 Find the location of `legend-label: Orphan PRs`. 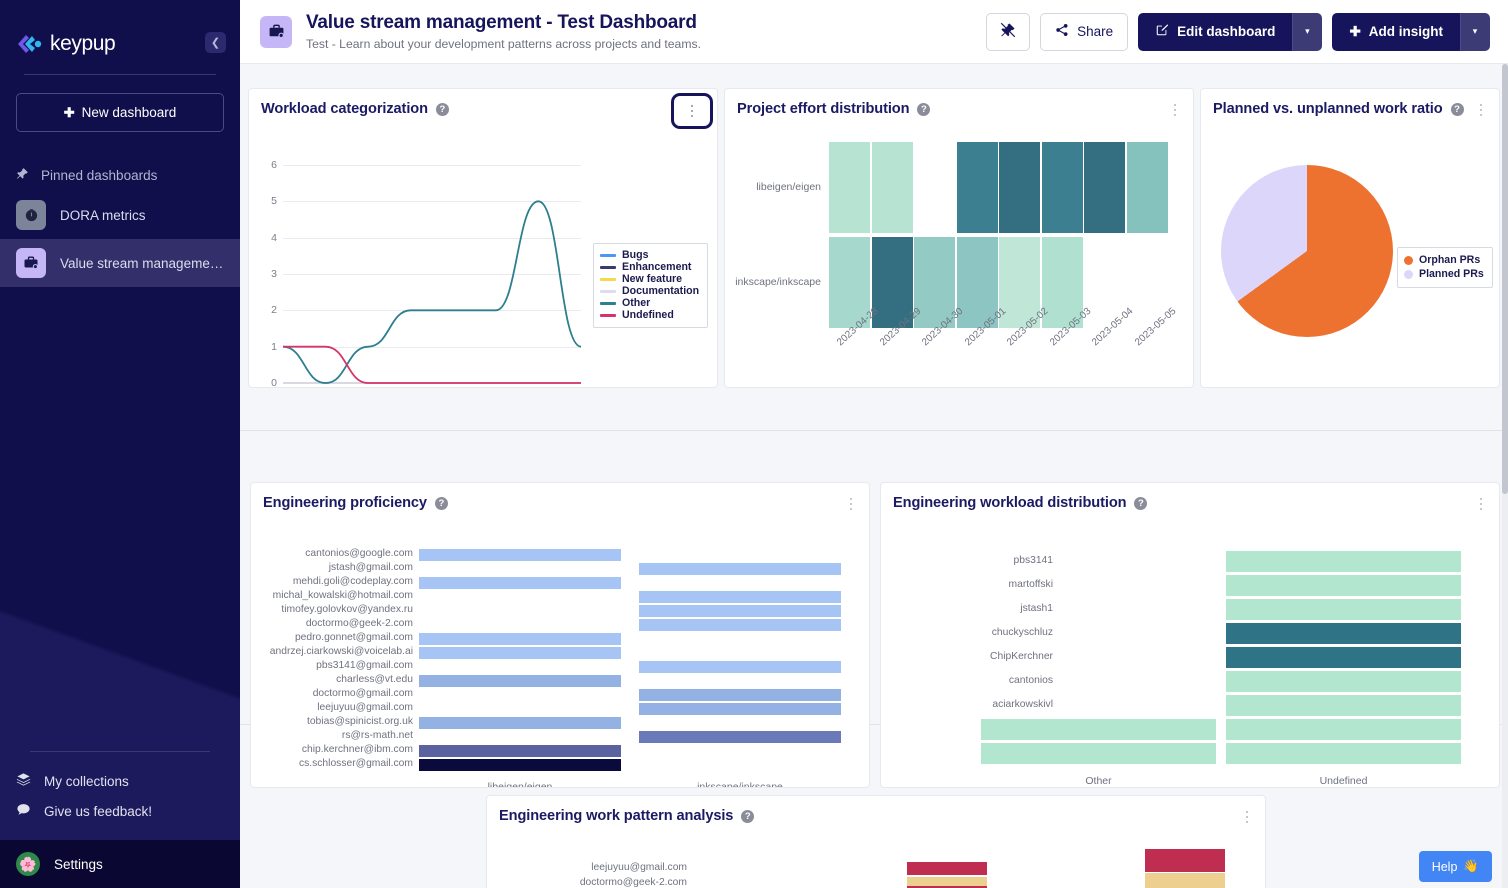

legend-label: Orphan PRs is located at coordinates (1450, 260).